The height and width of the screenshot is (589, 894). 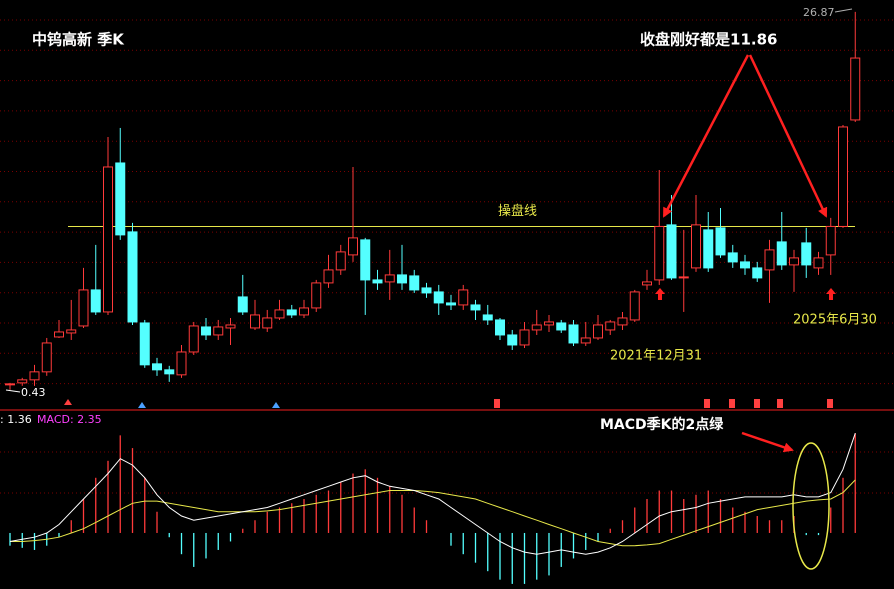 What do you see at coordinates (433, 513) in the screenshot?
I see `macd-dea-line` at bounding box center [433, 513].